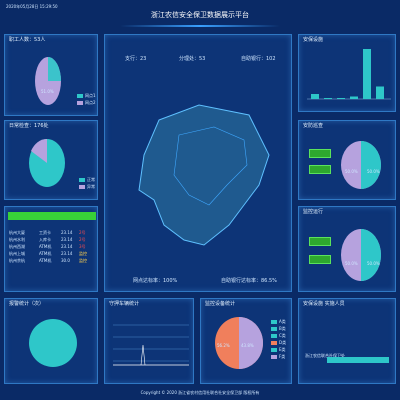  I want to click on bottom-panel-1-title: 守押车辆统计, so click(124, 304).